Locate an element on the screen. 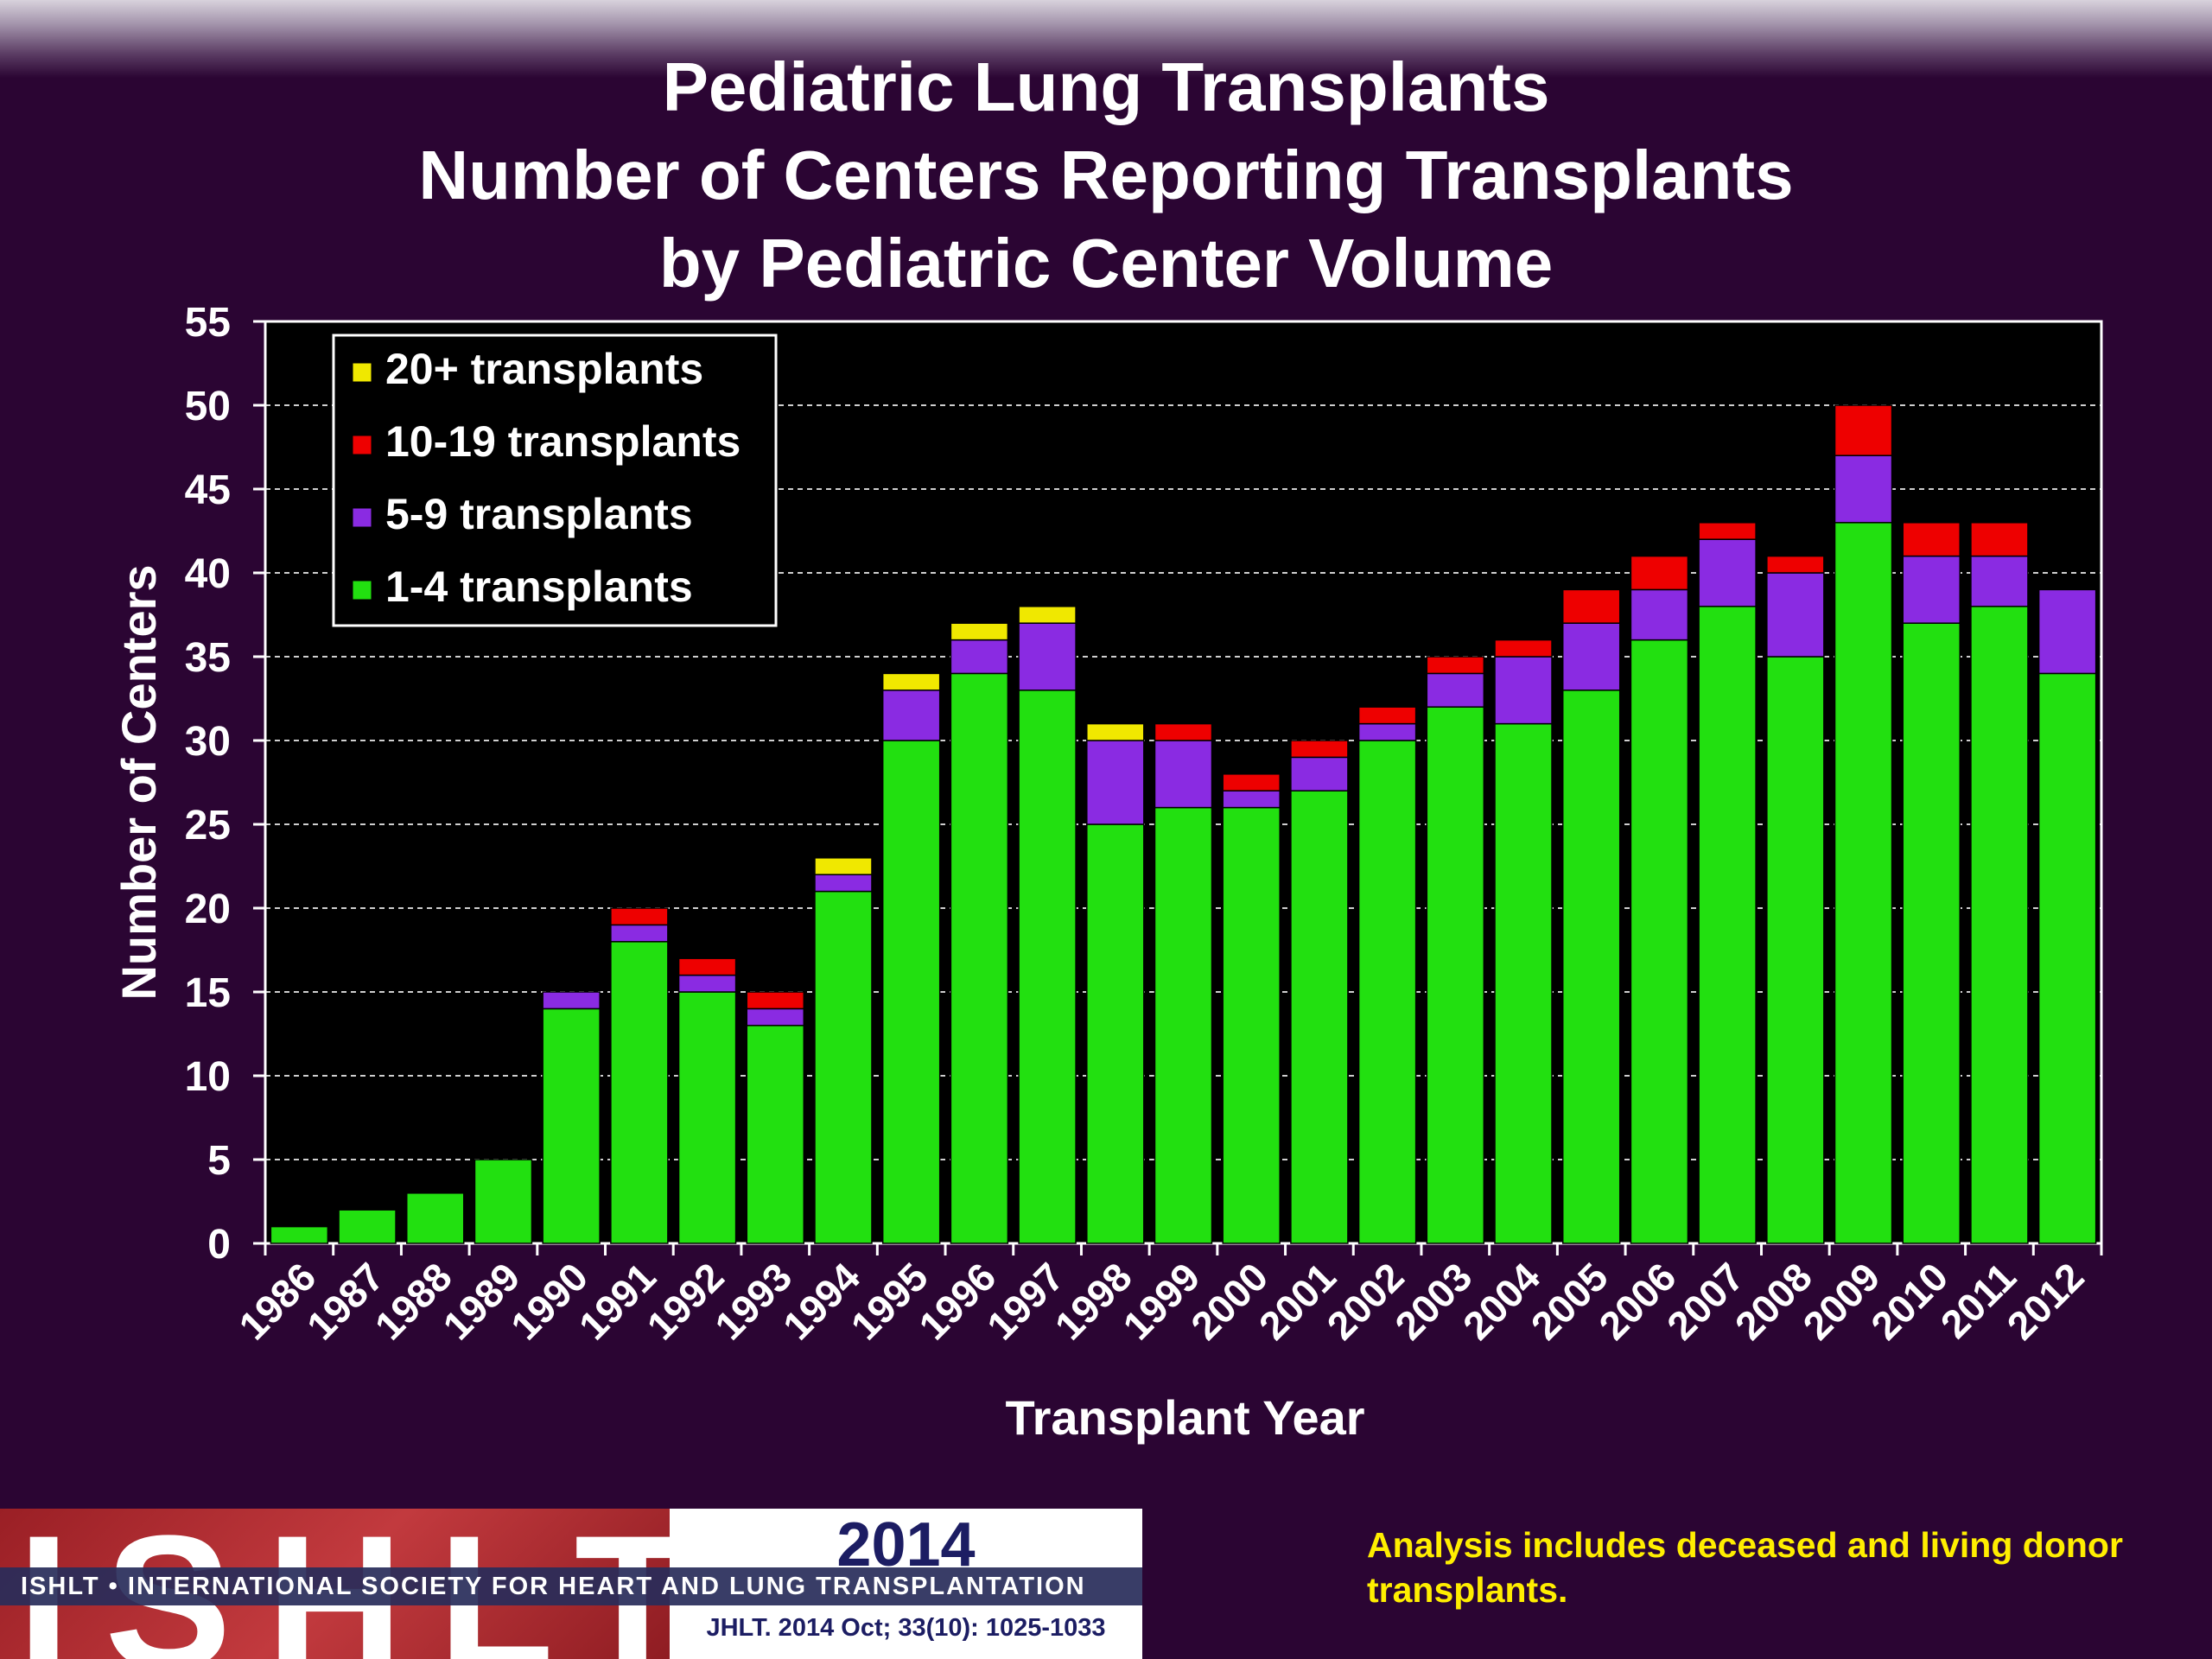 The image size is (2212, 1659). y-tick-label: 25 is located at coordinates (208, 826).